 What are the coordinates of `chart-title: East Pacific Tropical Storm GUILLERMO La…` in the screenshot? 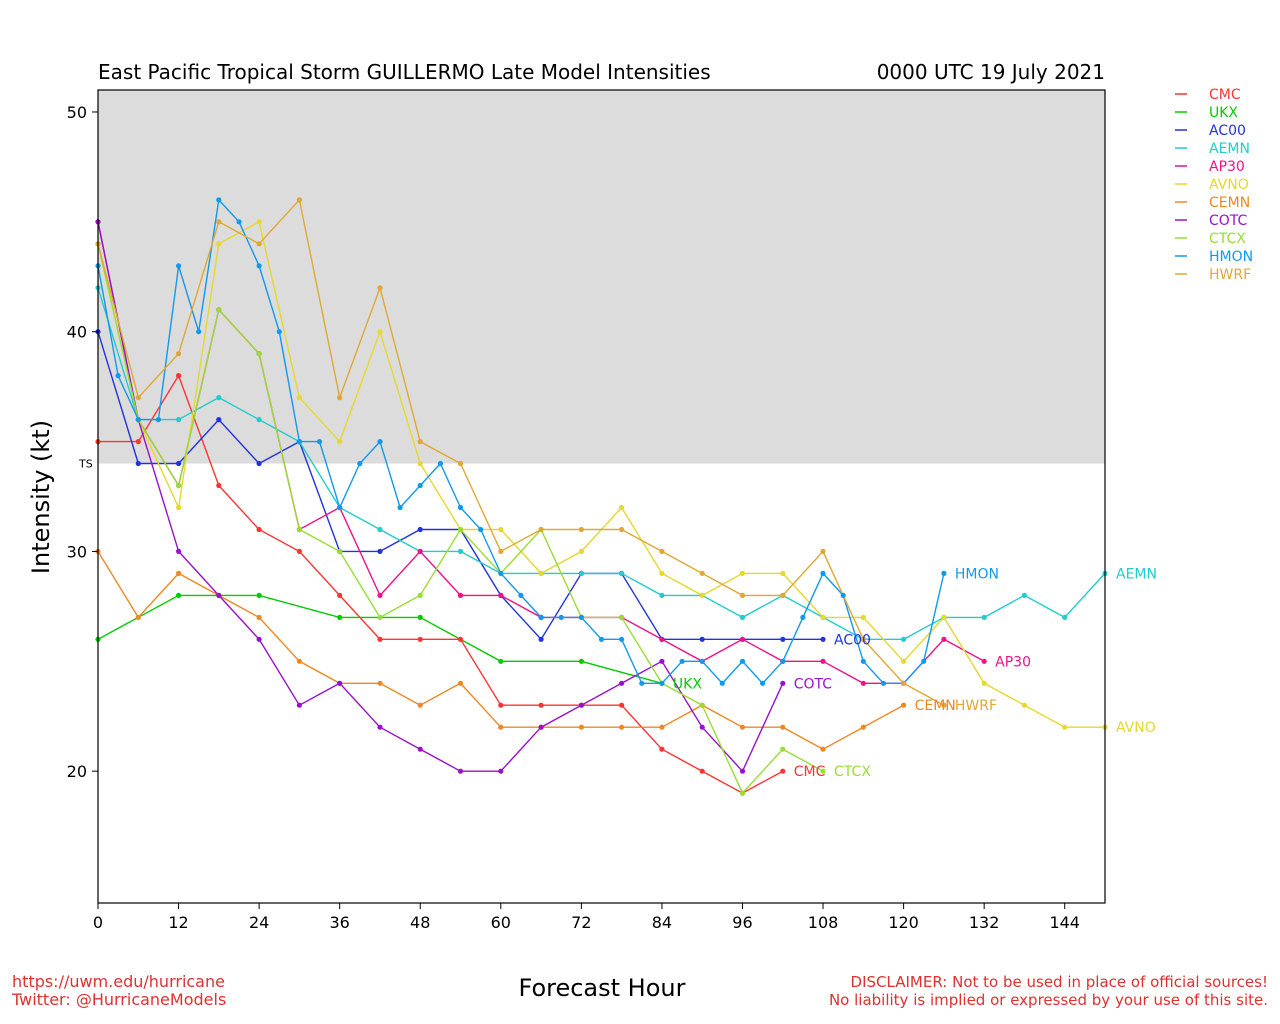 It's located at (404, 72).